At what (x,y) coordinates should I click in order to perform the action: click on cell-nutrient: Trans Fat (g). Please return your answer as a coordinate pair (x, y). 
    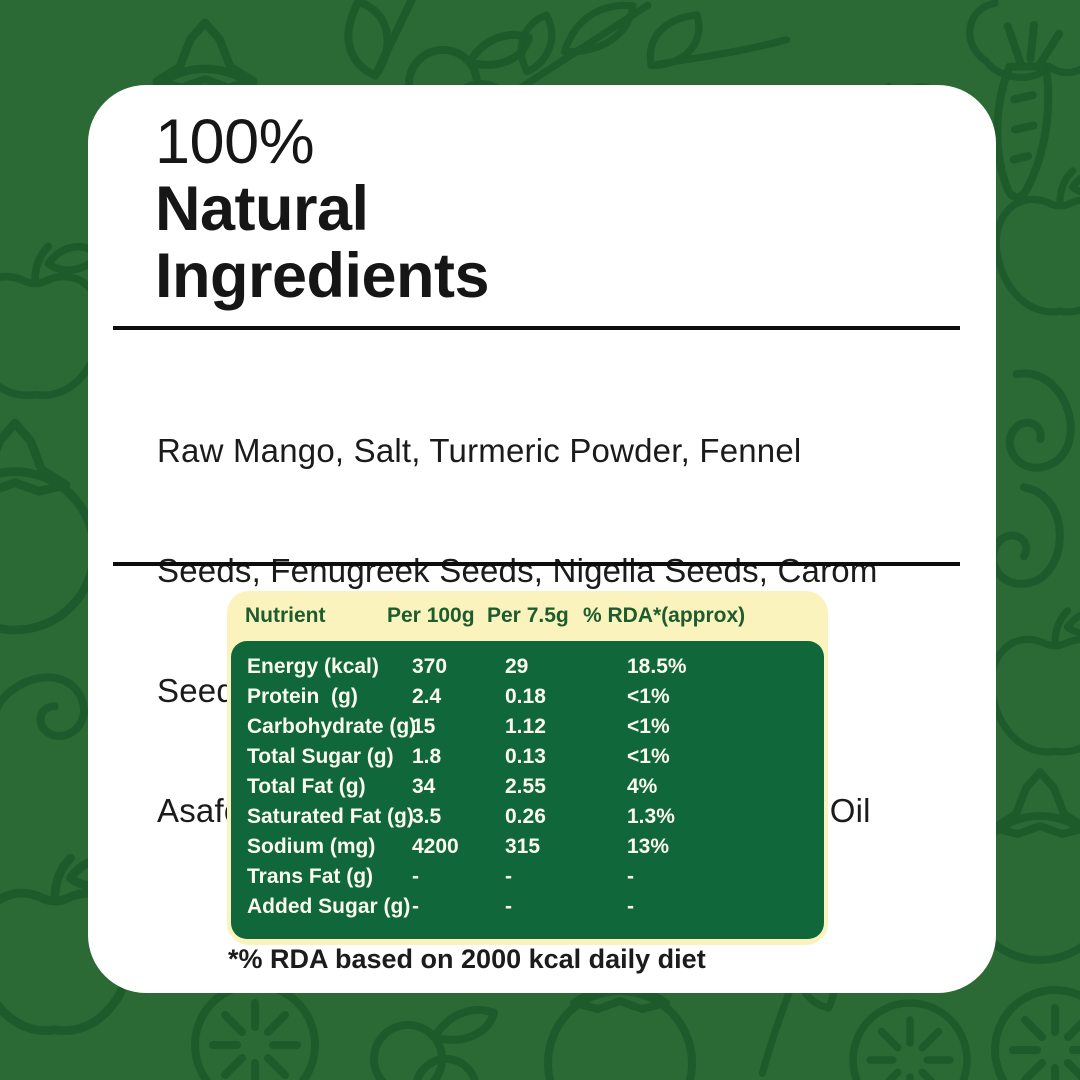
    Looking at the image, I should click on (310, 876).